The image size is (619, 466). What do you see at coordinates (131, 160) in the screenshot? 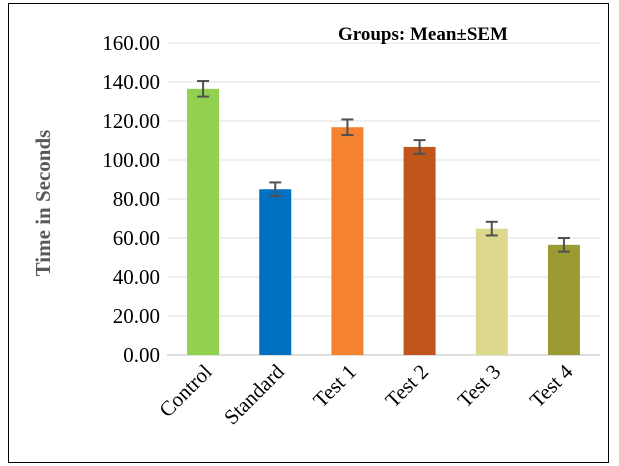
I see `y-tick-label: 100.00` at bounding box center [131, 160].